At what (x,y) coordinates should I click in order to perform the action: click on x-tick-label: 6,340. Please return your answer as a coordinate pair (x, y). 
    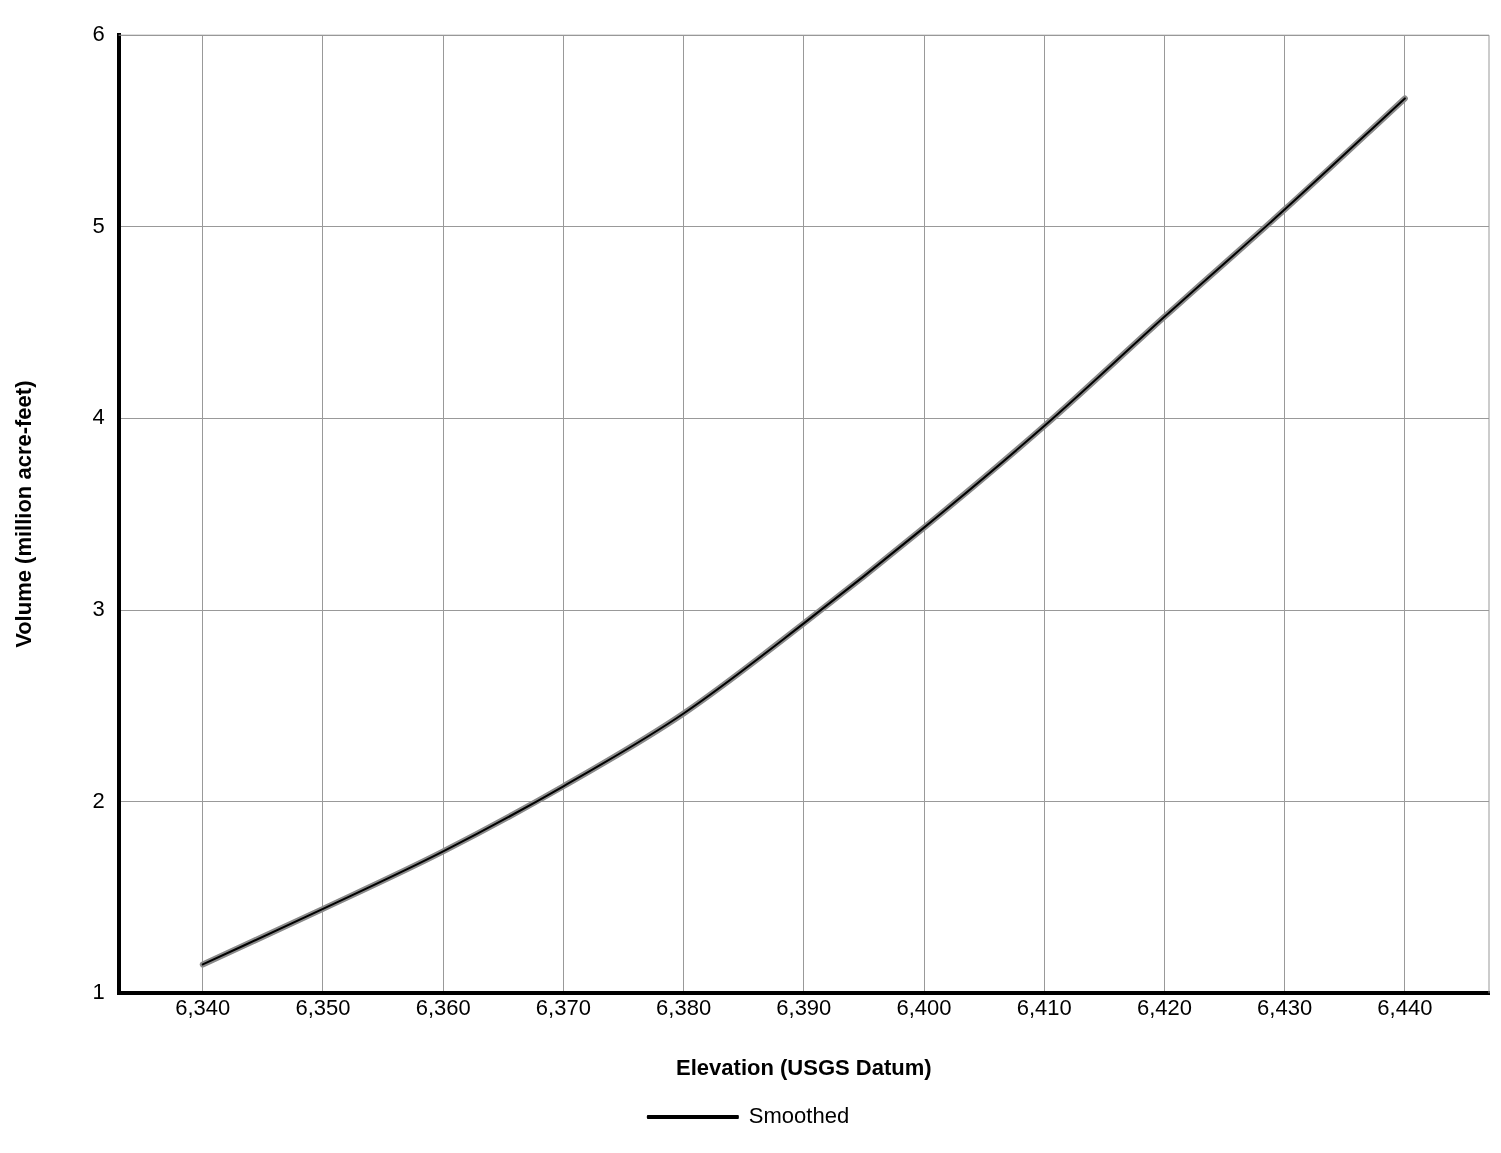
    Looking at the image, I should click on (203, 1008).